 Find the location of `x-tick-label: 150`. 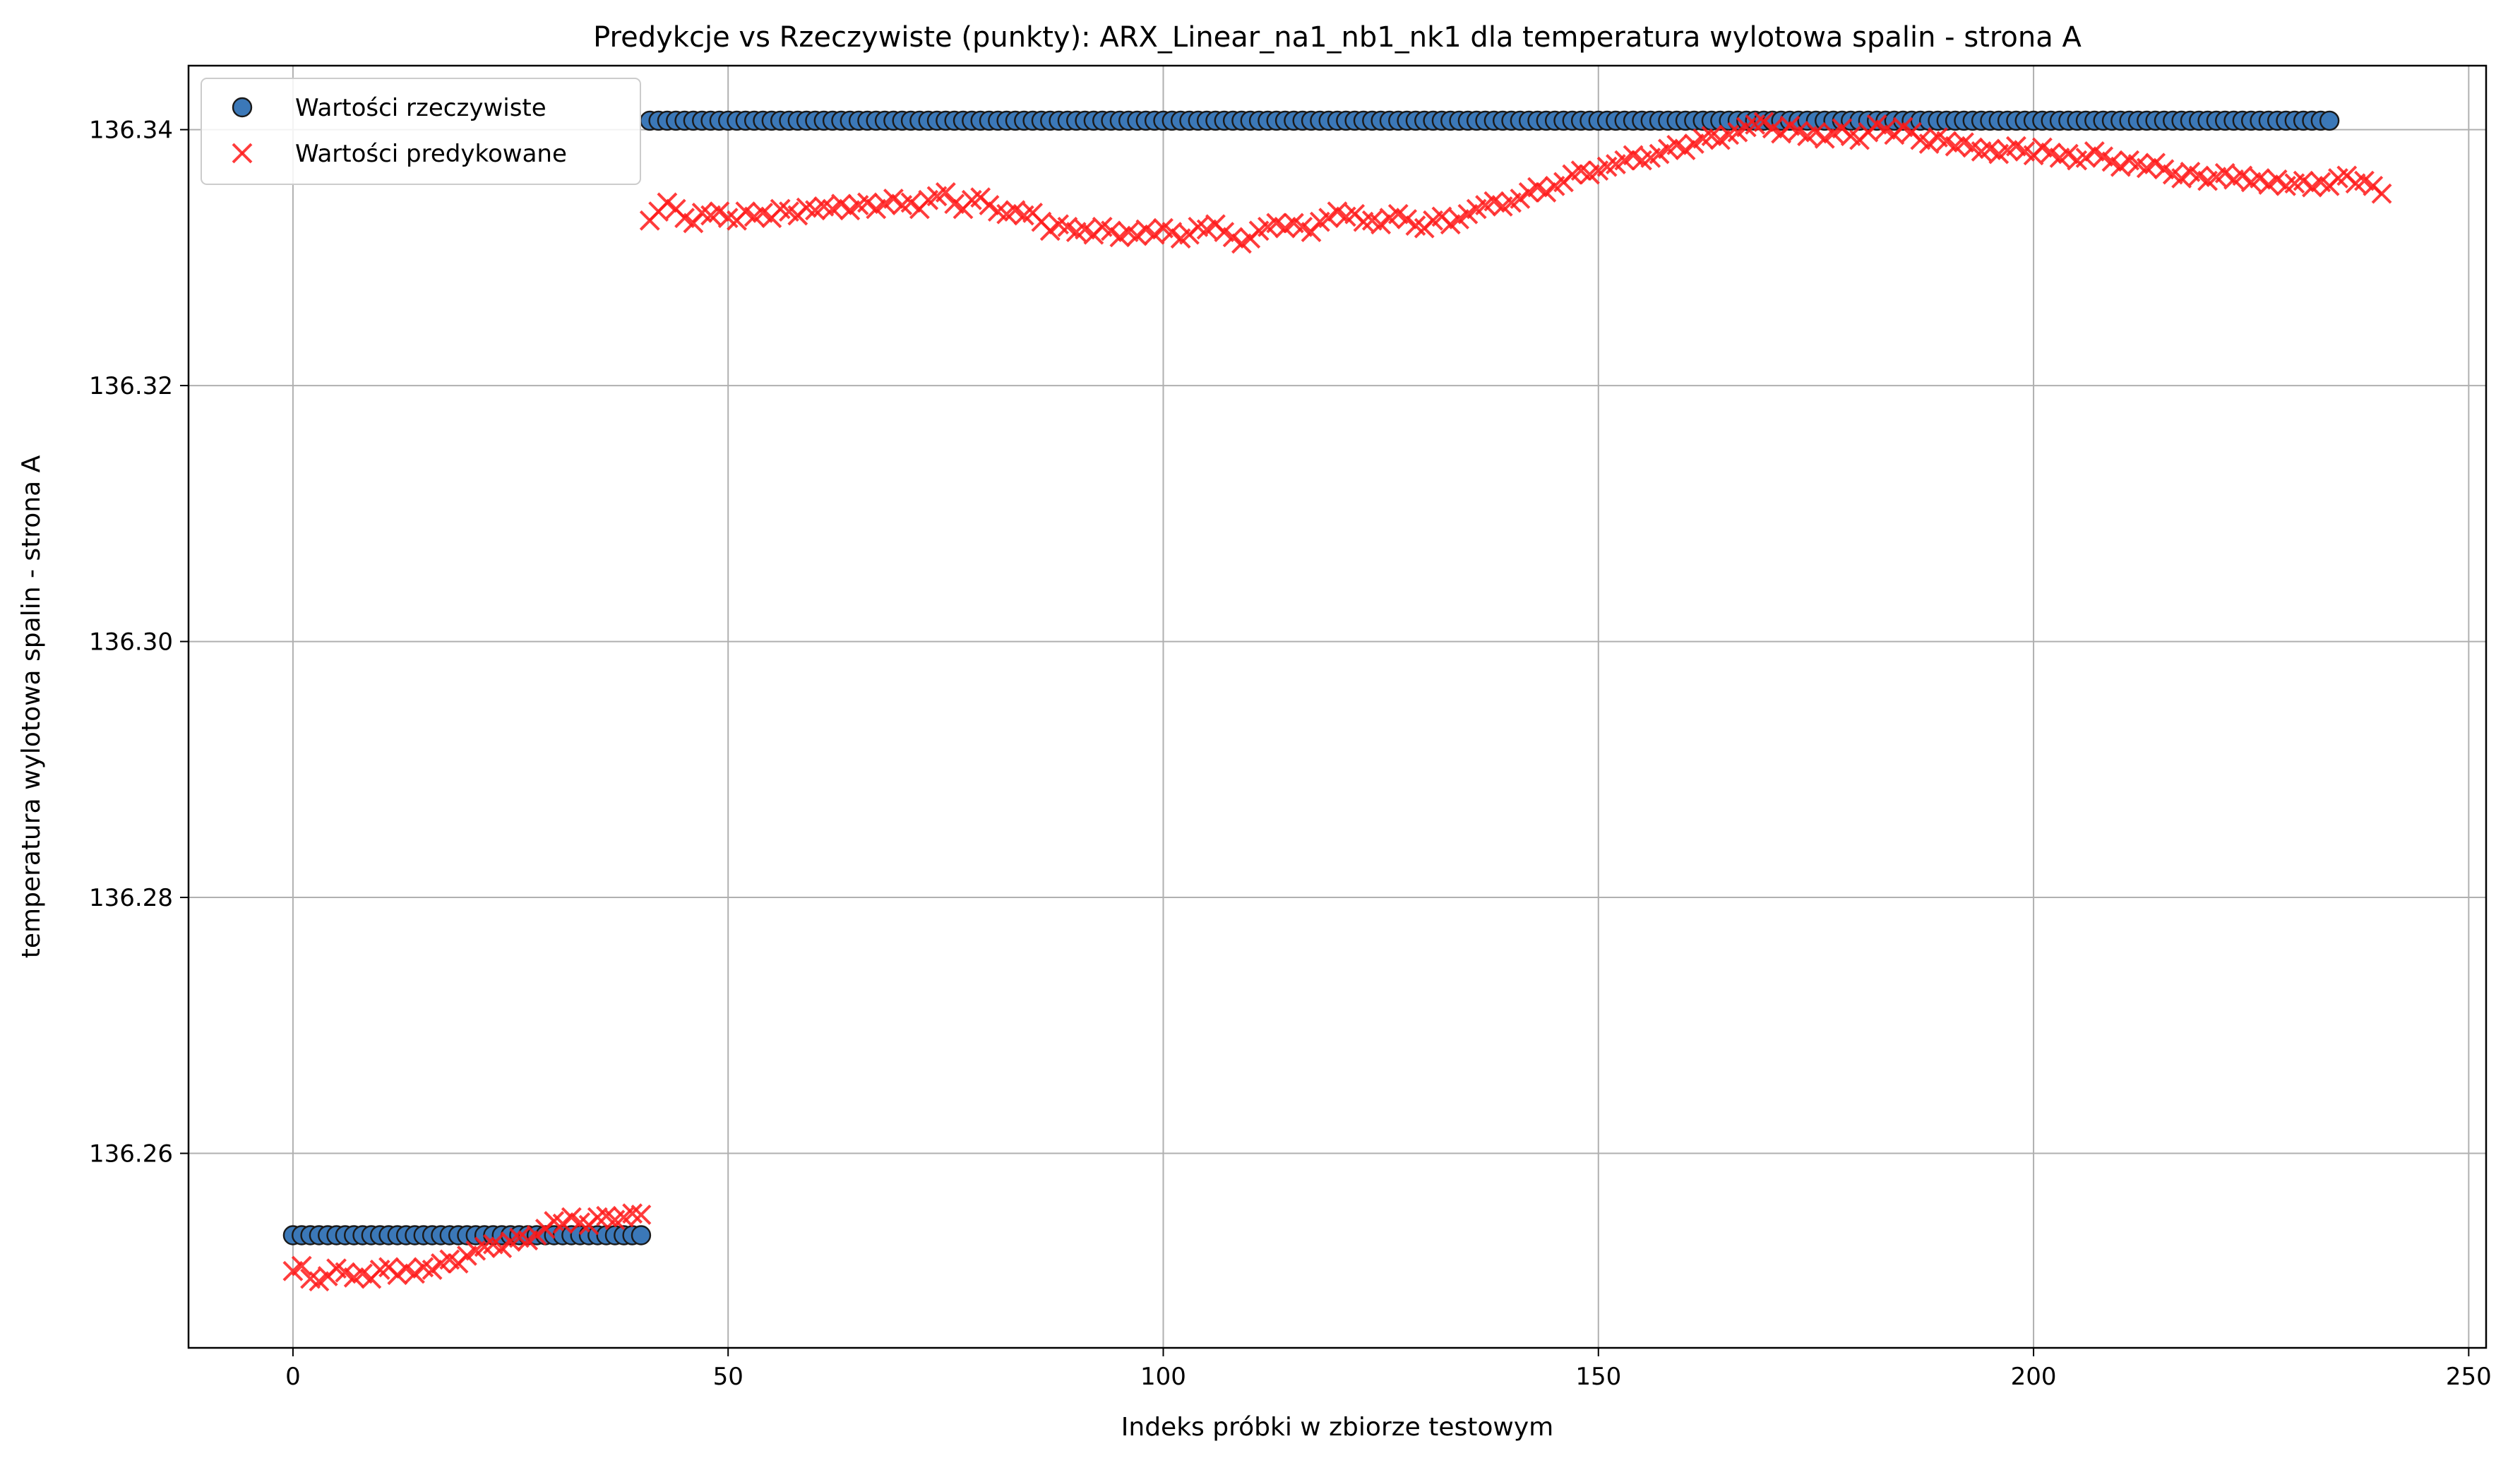

x-tick-label: 150 is located at coordinates (1598, 1377).